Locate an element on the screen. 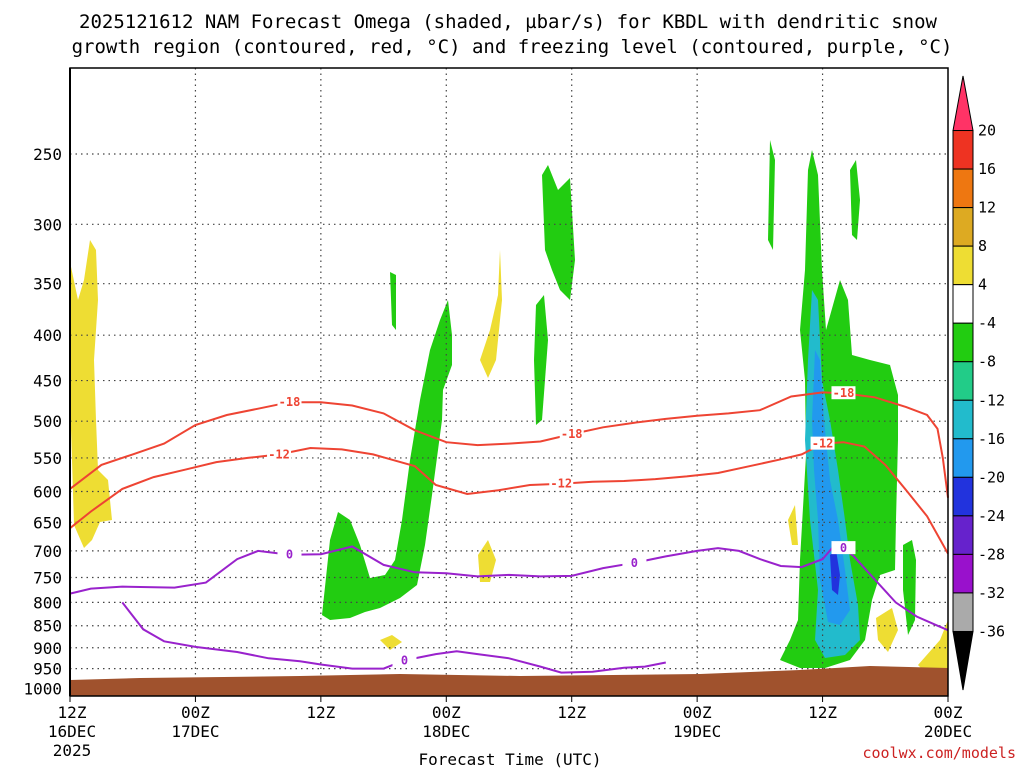 The height and width of the screenshot is (768, 1024). colorbar-label: 16 is located at coordinates (987, 169).